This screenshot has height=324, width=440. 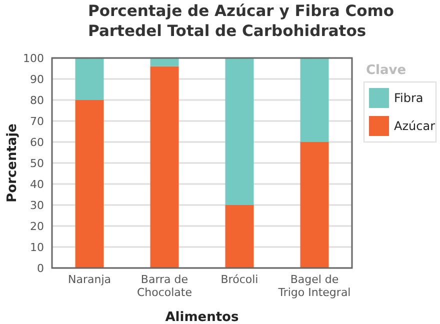 I want to click on y-tick-label: 50, so click(x=37, y=163).